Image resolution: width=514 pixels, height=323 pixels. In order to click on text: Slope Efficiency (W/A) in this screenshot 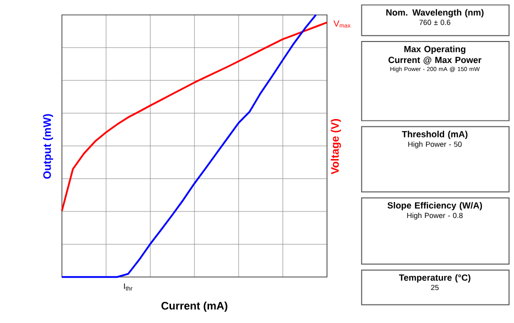, I will do `click(435, 206)`.